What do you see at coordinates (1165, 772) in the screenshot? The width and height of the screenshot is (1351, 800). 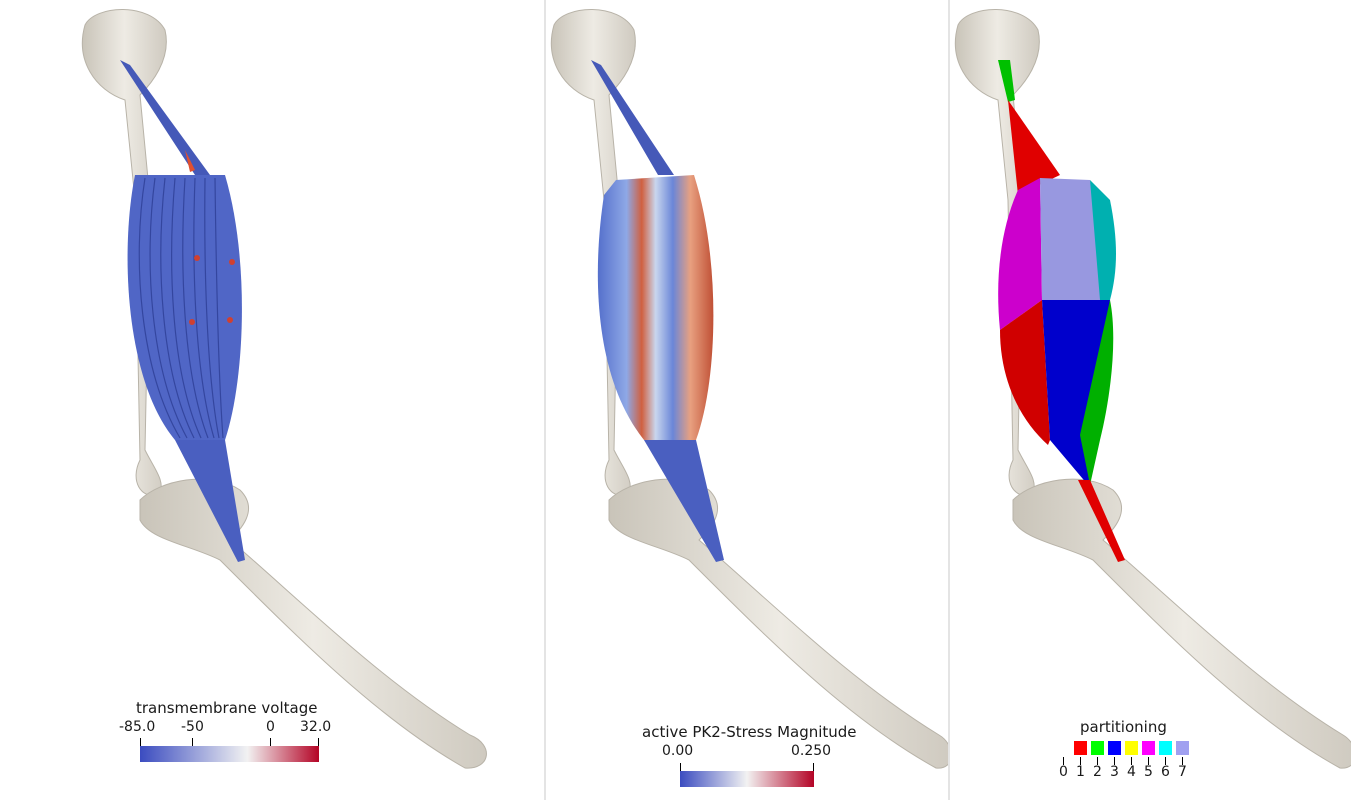 I see `legend-label-6: 6` at bounding box center [1165, 772].